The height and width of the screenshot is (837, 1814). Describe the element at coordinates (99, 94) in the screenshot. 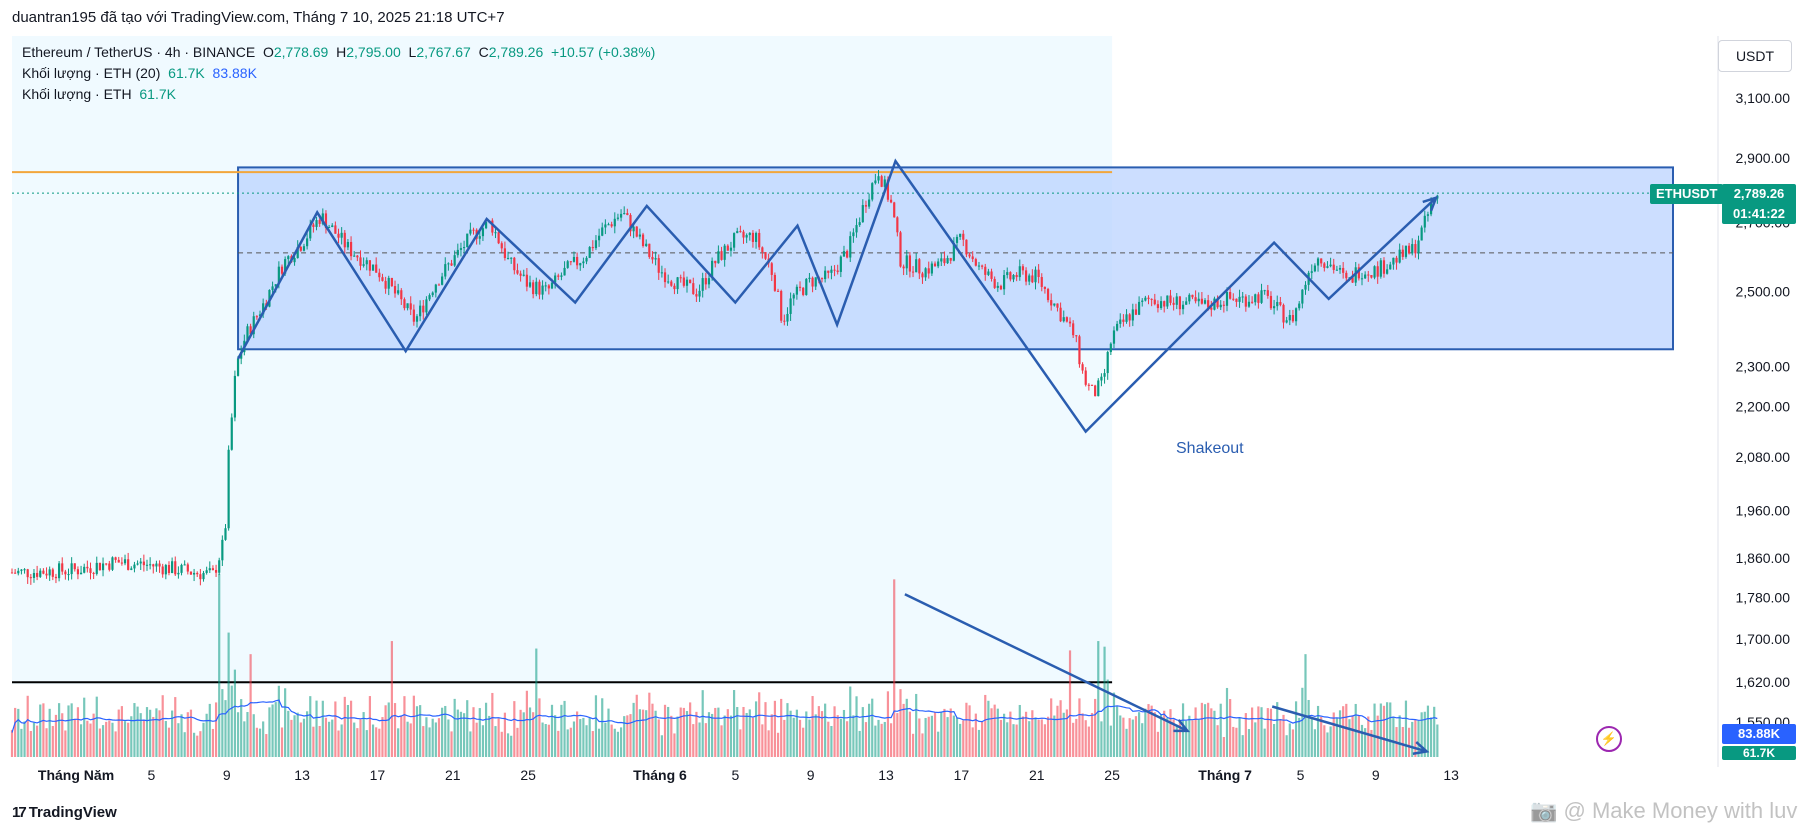

I see `volume-legend: Khối lượng · ETH 61.7K` at that location.